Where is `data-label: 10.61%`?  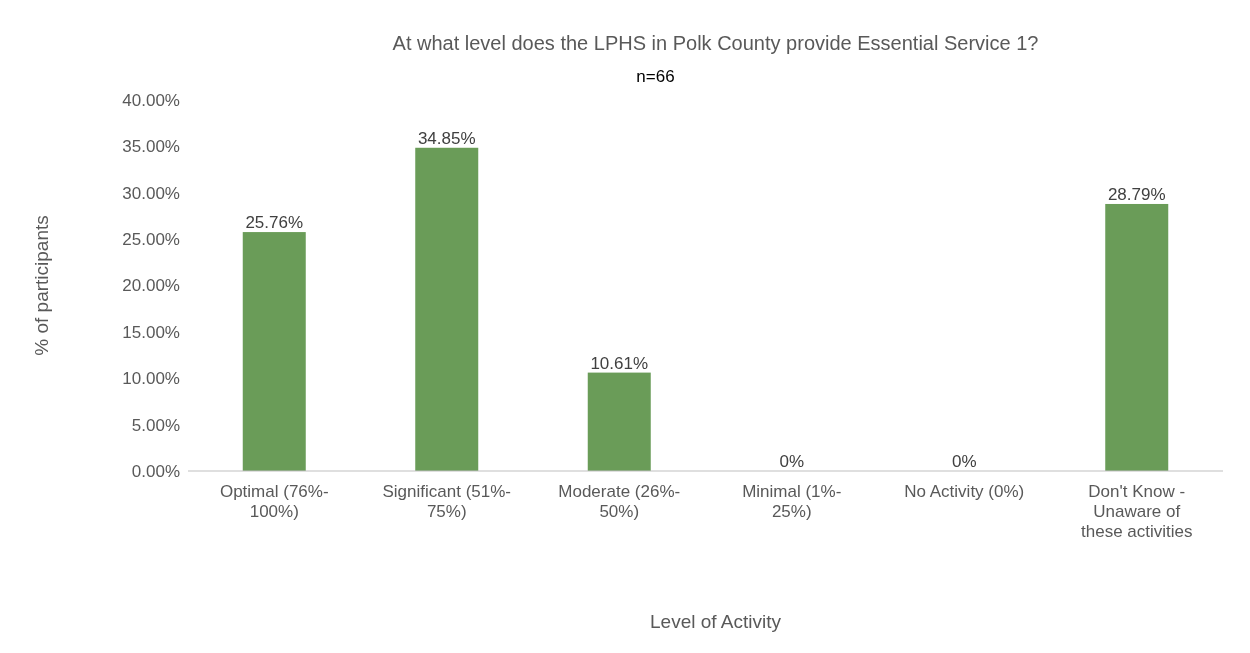
data-label: 10.61% is located at coordinates (619, 363).